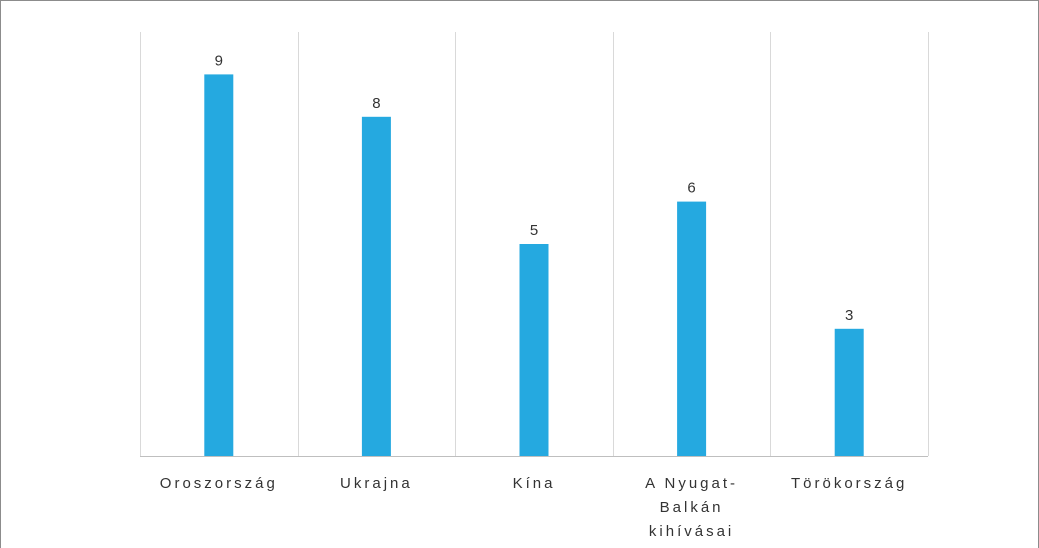 The width and height of the screenshot is (1039, 548). Describe the element at coordinates (534, 483) in the screenshot. I see `x-tick-label: Kína` at that location.